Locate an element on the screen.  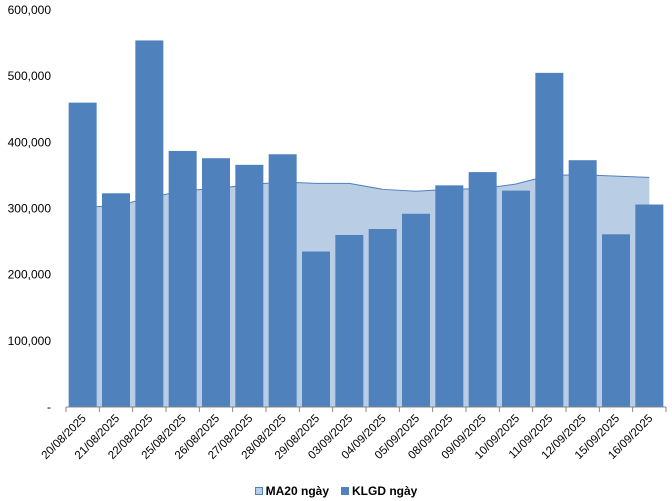
bar-klgd-26/08/2025 is located at coordinates (216, 282).